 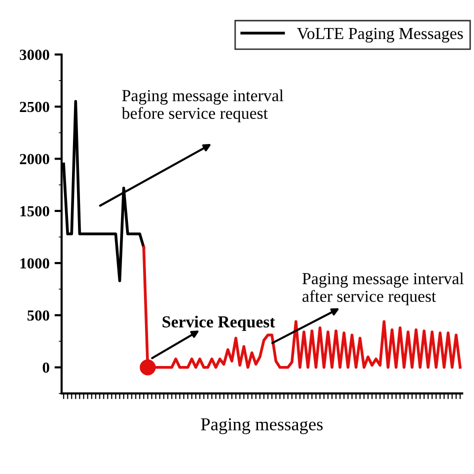 What do you see at coordinates (203, 106) in the screenshot?
I see `annotation: Paging message interval before service request` at bounding box center [203, 106].